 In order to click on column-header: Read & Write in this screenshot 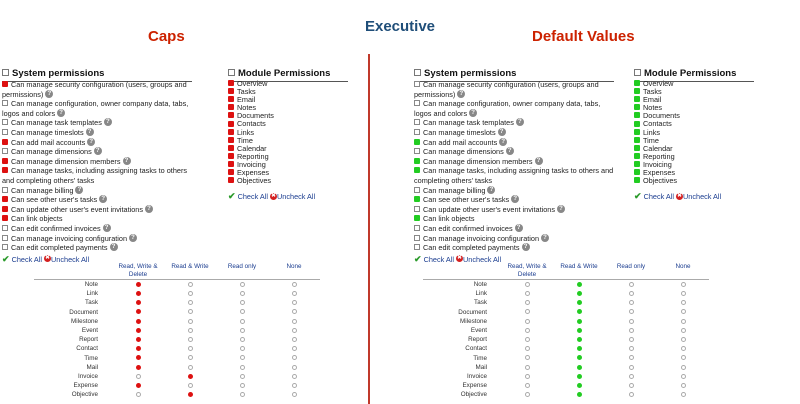, I will do `click(190, 271)`.